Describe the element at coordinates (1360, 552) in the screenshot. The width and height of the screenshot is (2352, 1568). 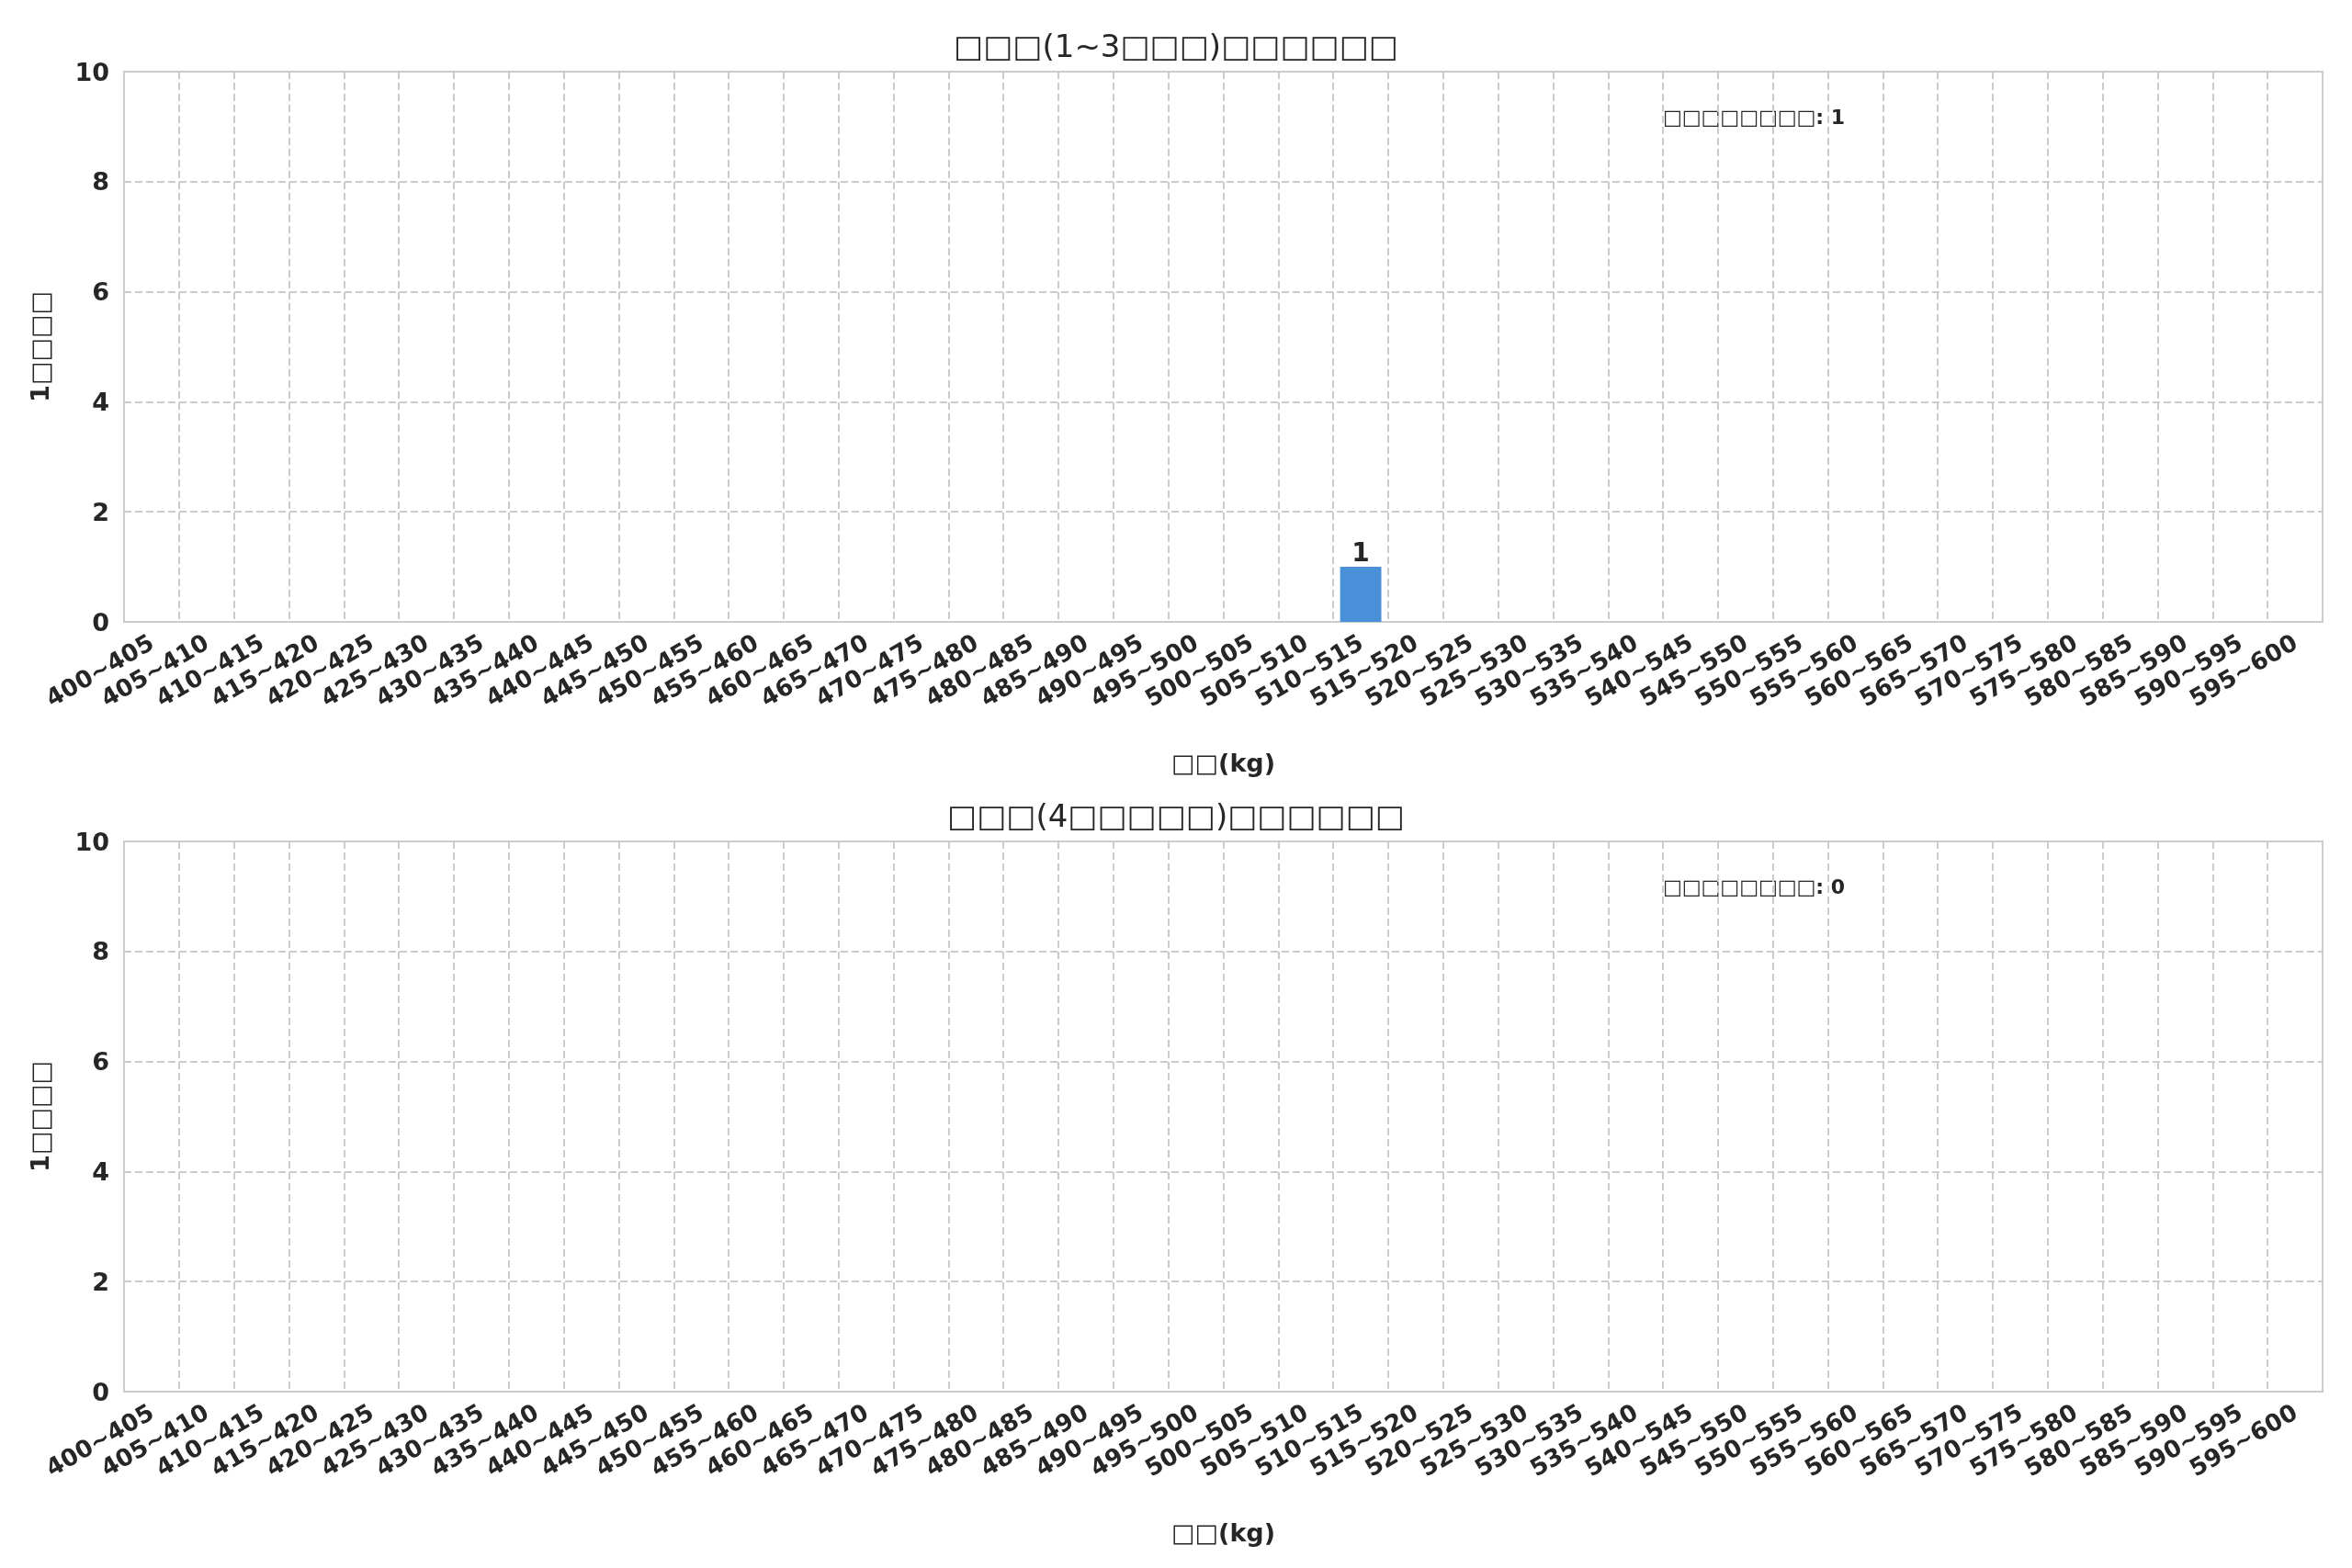
I see `data-label: 1` at that location.